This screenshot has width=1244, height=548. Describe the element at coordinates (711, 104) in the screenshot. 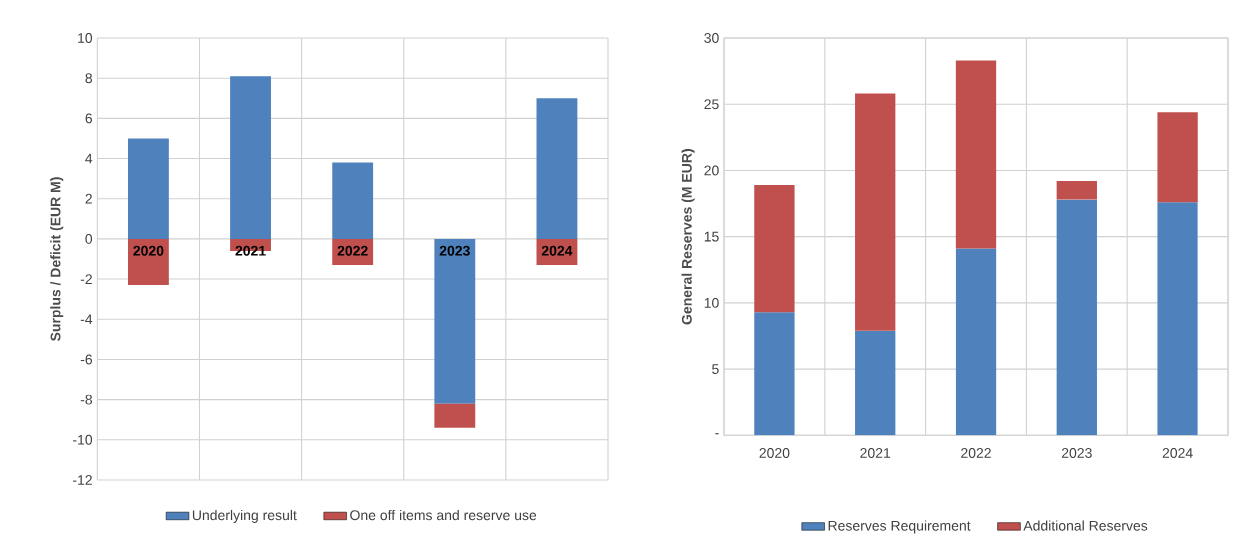

I see `y-tick-label: 25` at that location.